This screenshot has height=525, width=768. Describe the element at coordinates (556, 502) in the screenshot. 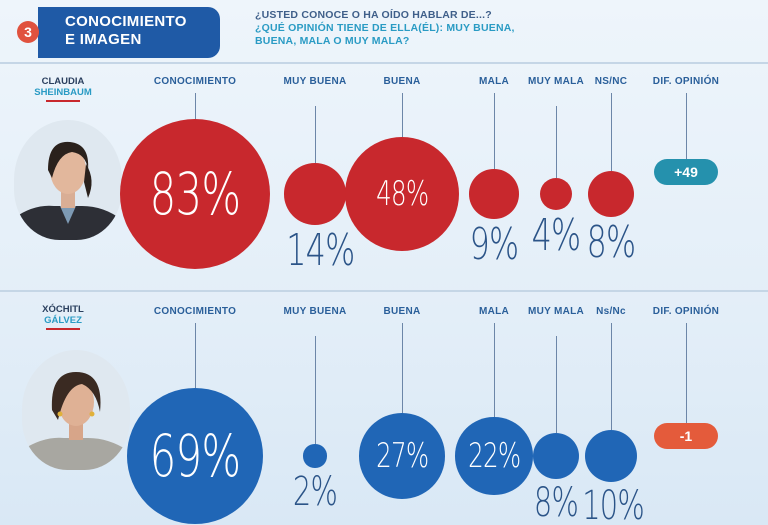

I see `value-label-muy-mala: 8%` at that location.